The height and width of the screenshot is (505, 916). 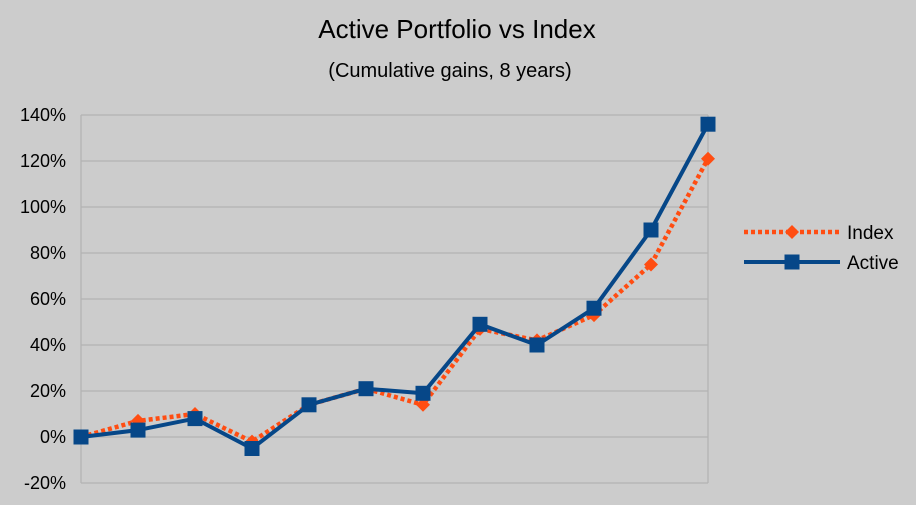 What do you see at coordinates (45, 483) in the screenshot?
I see `y-tick-label: -20%` at bounding box center [45, 483].